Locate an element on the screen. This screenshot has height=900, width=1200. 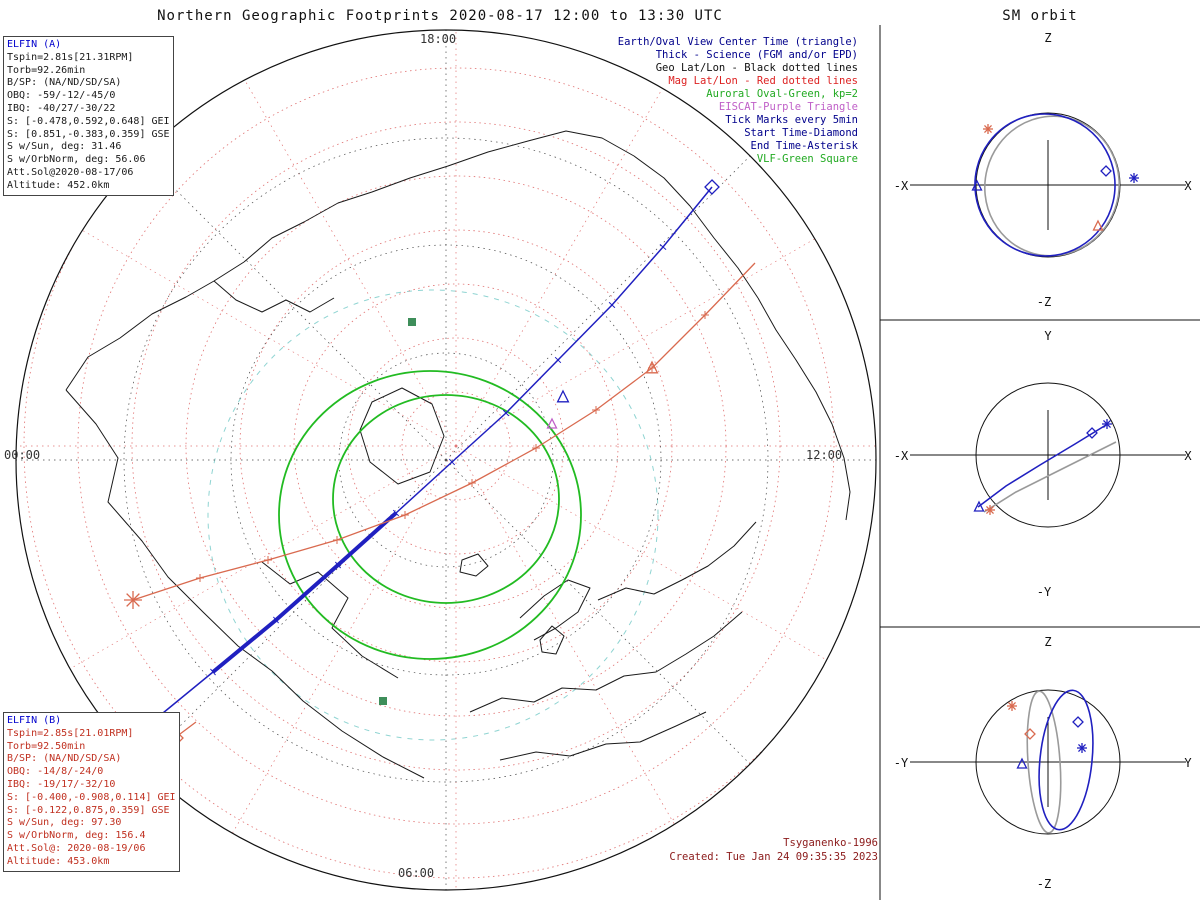
info-line: Tspin=2.81s[21.31RPM] is located at coordinates (70, 57).